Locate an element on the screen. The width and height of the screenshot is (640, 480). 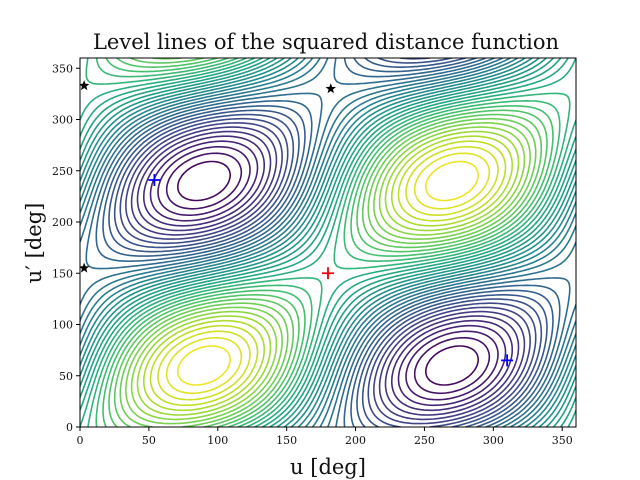
x-axis-ticks: 0 50 100 150 200 250 300 350 is located at coordinates (325, 437).